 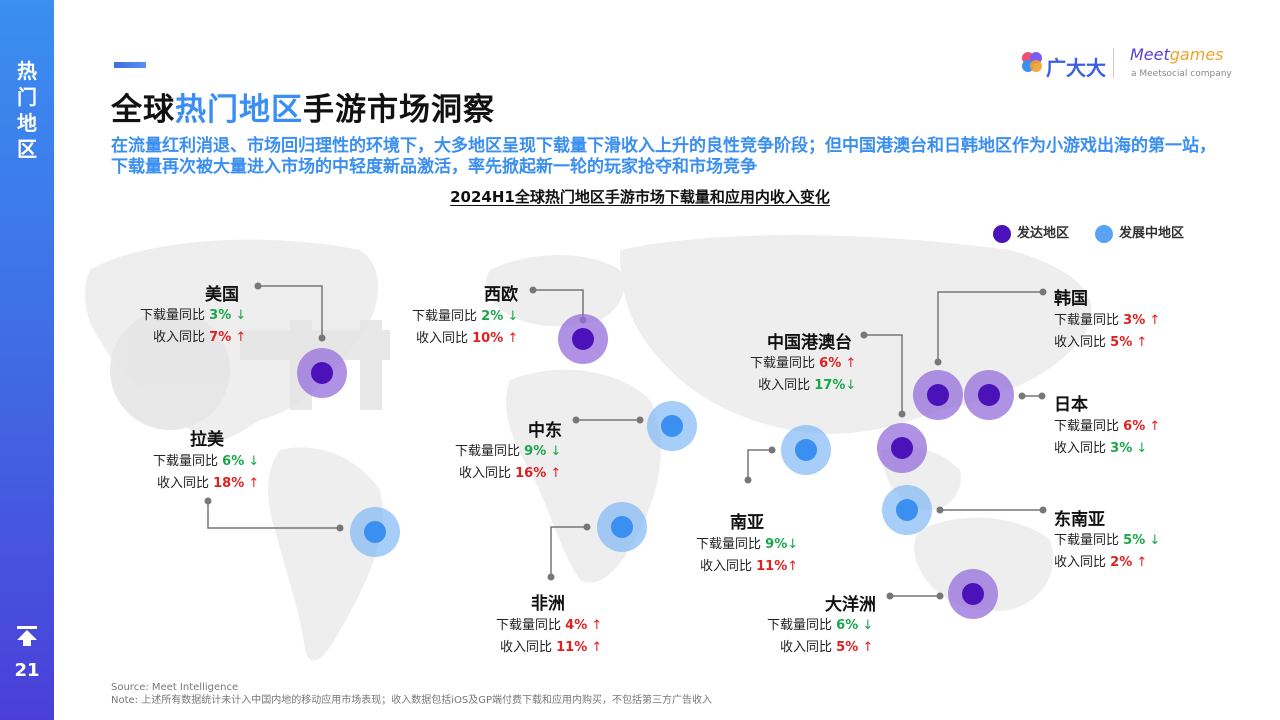 What do you see at coordinates (1031, 232) in the screenshot?
I see `legend-developed: 发达地区` at bounding box center [1031, 232].